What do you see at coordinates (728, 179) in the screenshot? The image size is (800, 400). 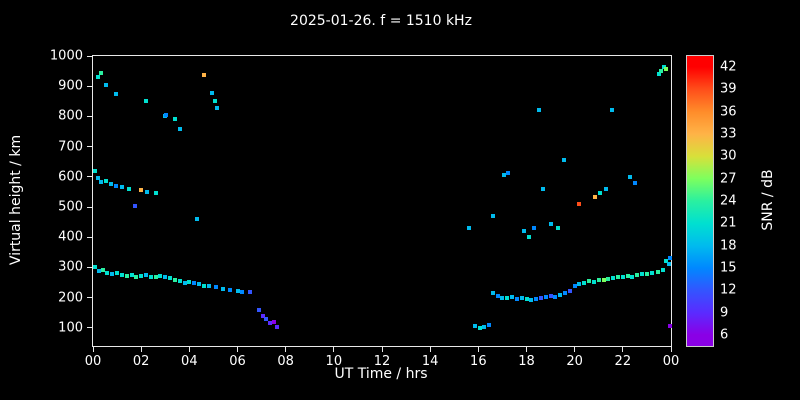 I see `colorbar-tick-label: 27` at bounding box center [728, 179].